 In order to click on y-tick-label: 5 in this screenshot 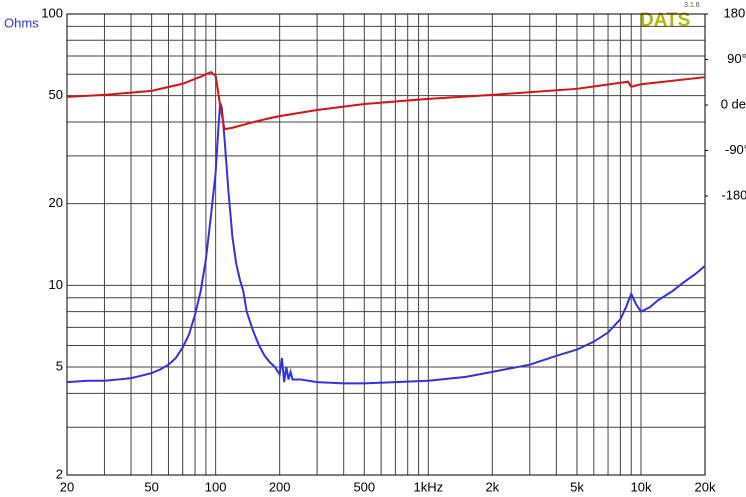, I will do `click(59, 365)`.